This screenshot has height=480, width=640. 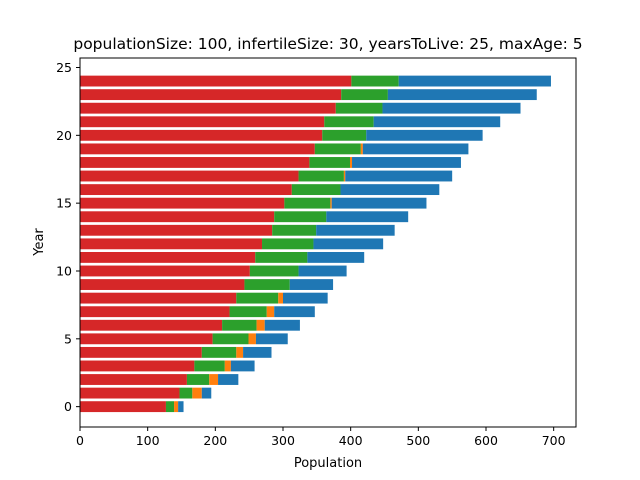 I want to click on x-tick-label: 500, so click(x=418, y=440).